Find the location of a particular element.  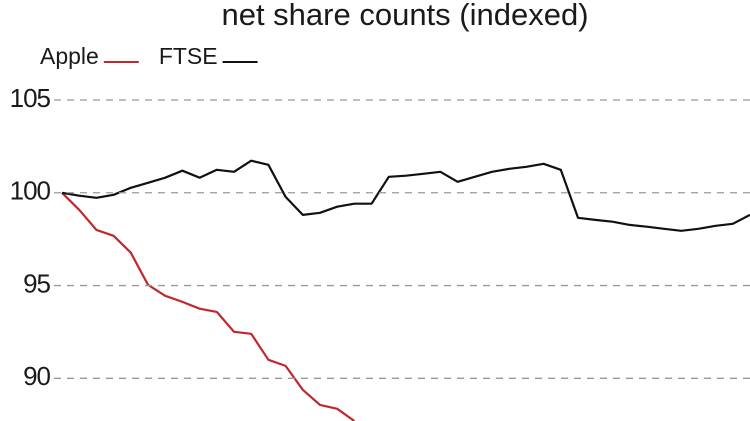

y-tick-label: 95 is located at coordinates (36, 283).